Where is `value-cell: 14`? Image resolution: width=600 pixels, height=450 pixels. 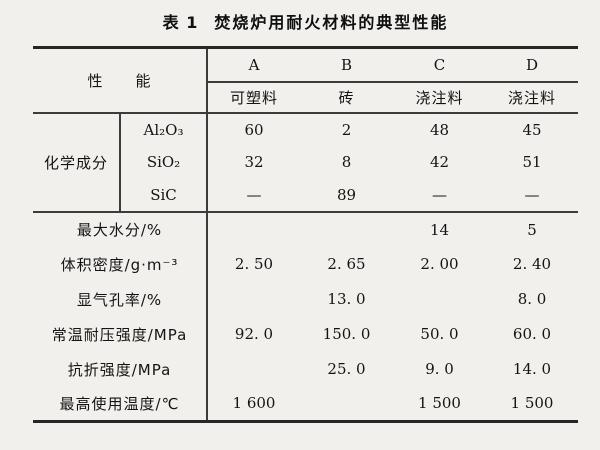
value-cell: 14 is located at coordinates (439, 229).